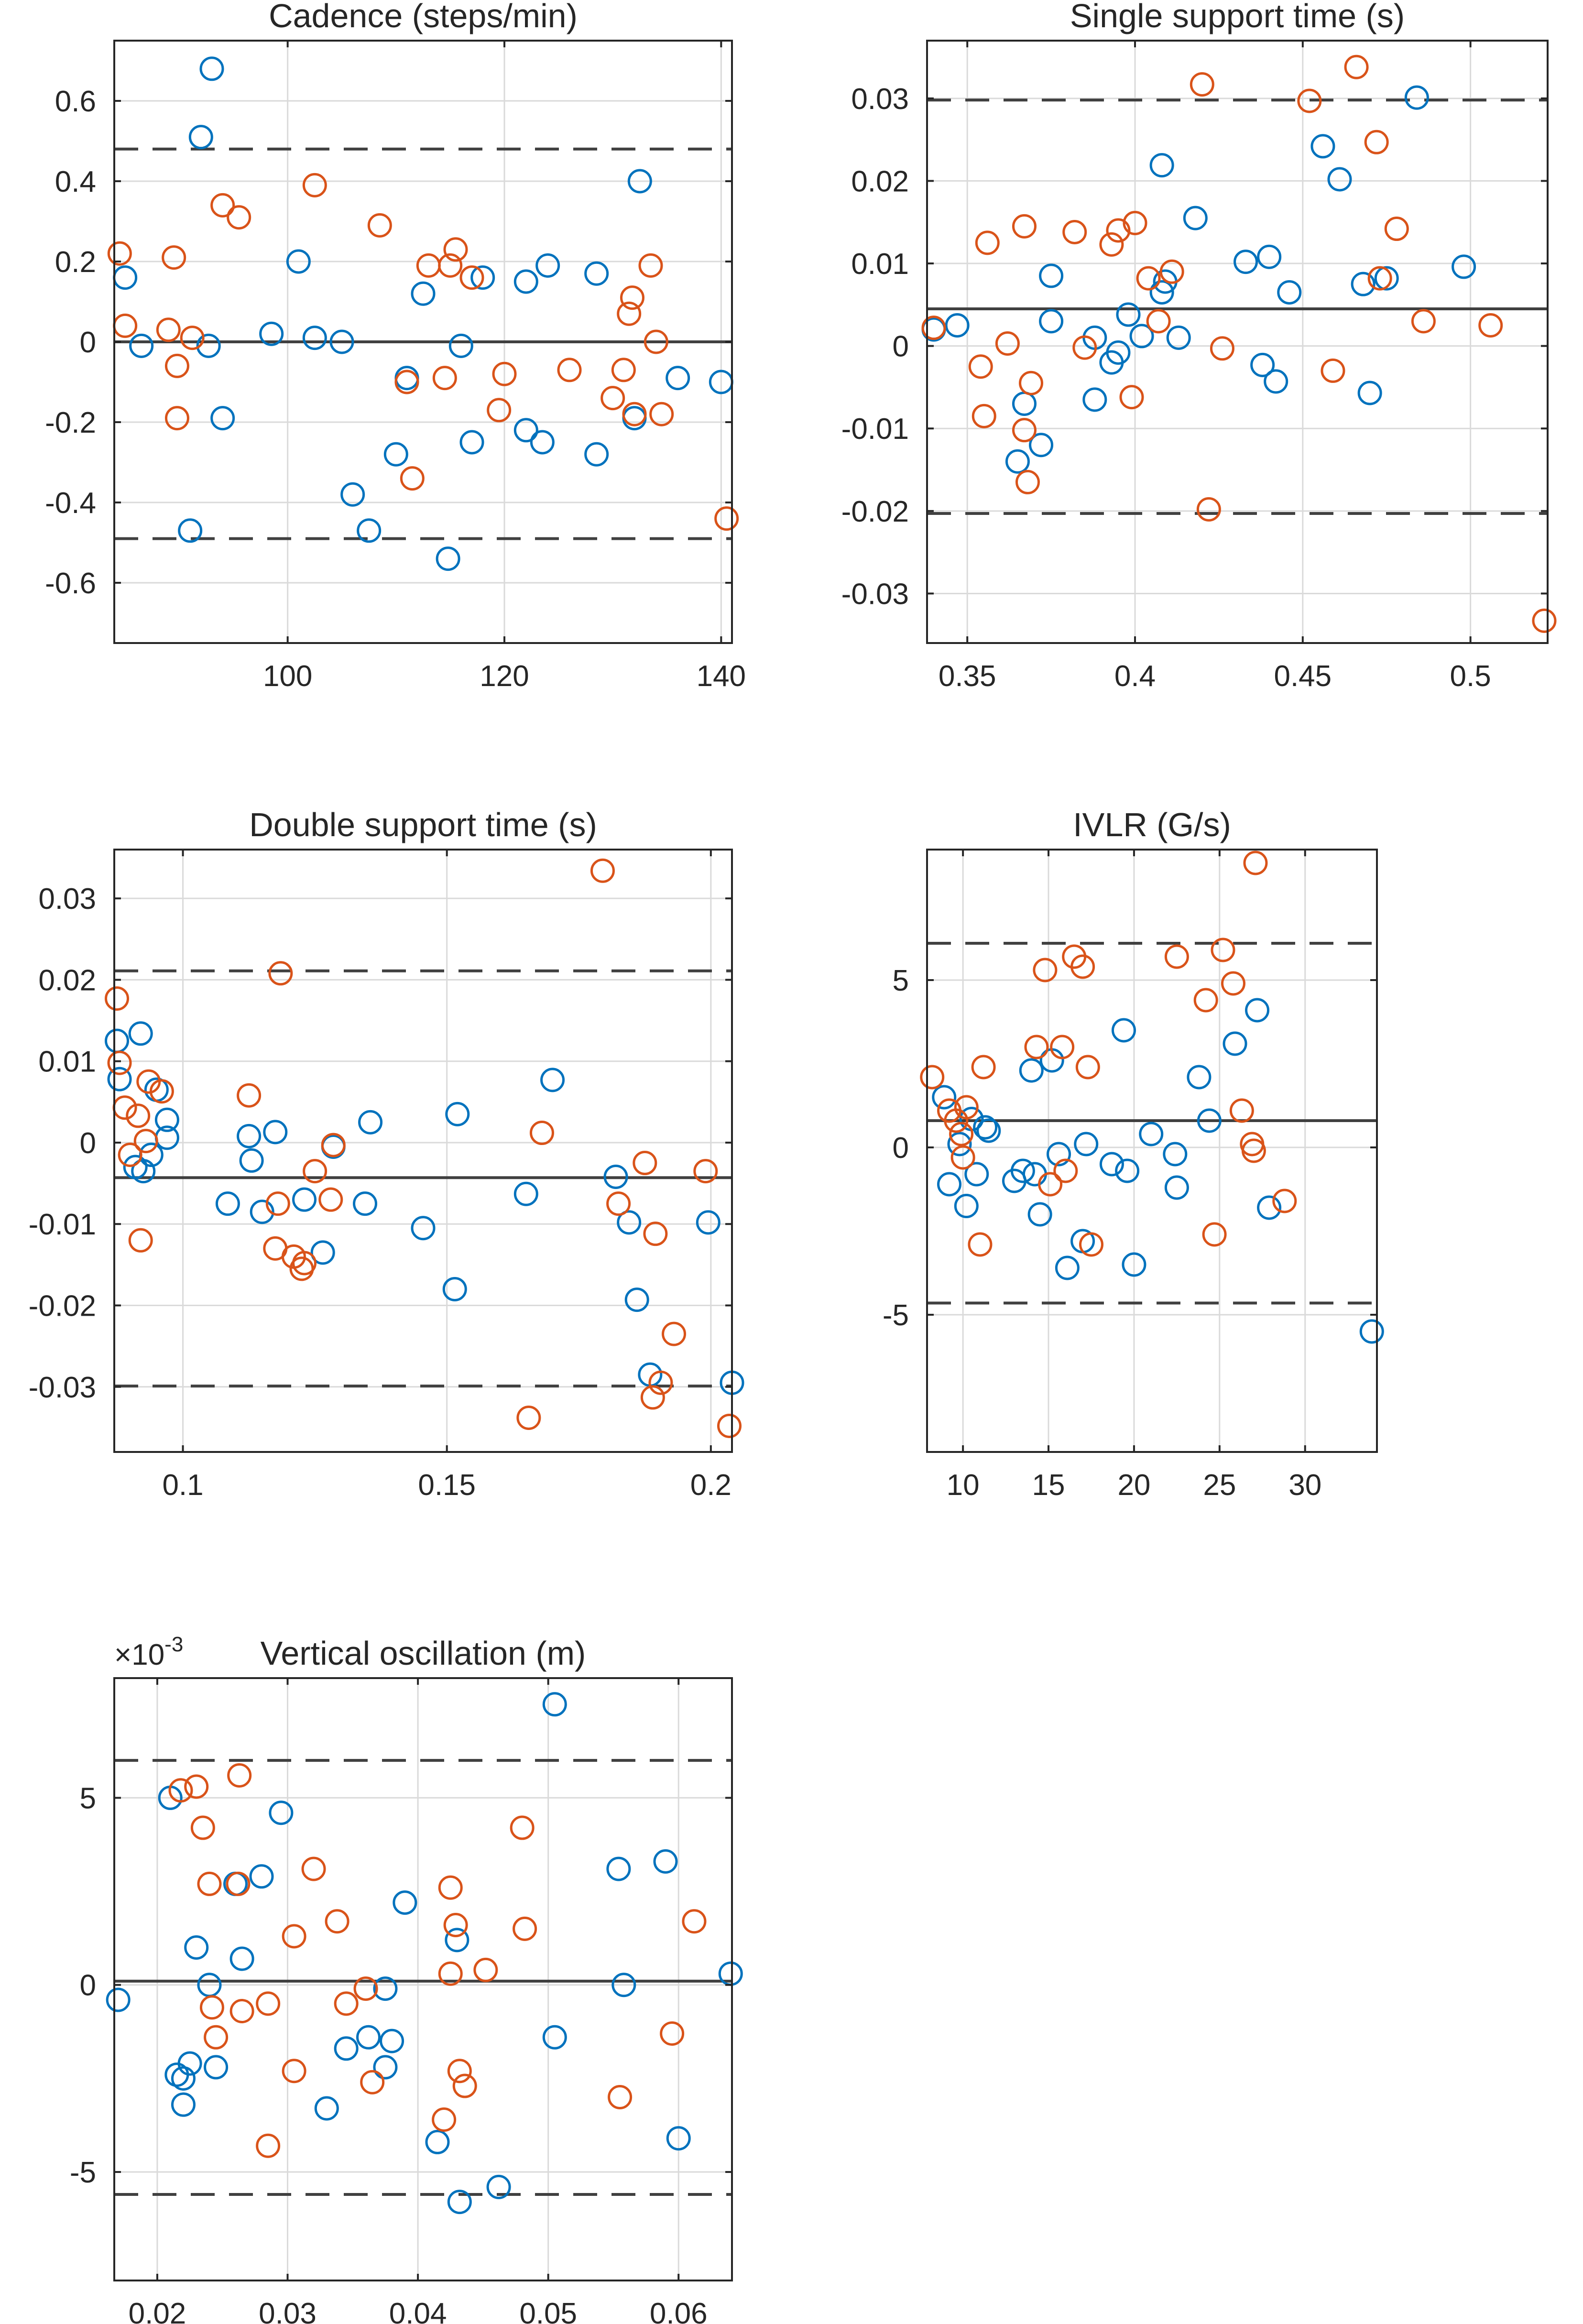 This screenshot has height=2324, width=1583. I want to click on x-tick-label: 20, so click(1133, 1485).